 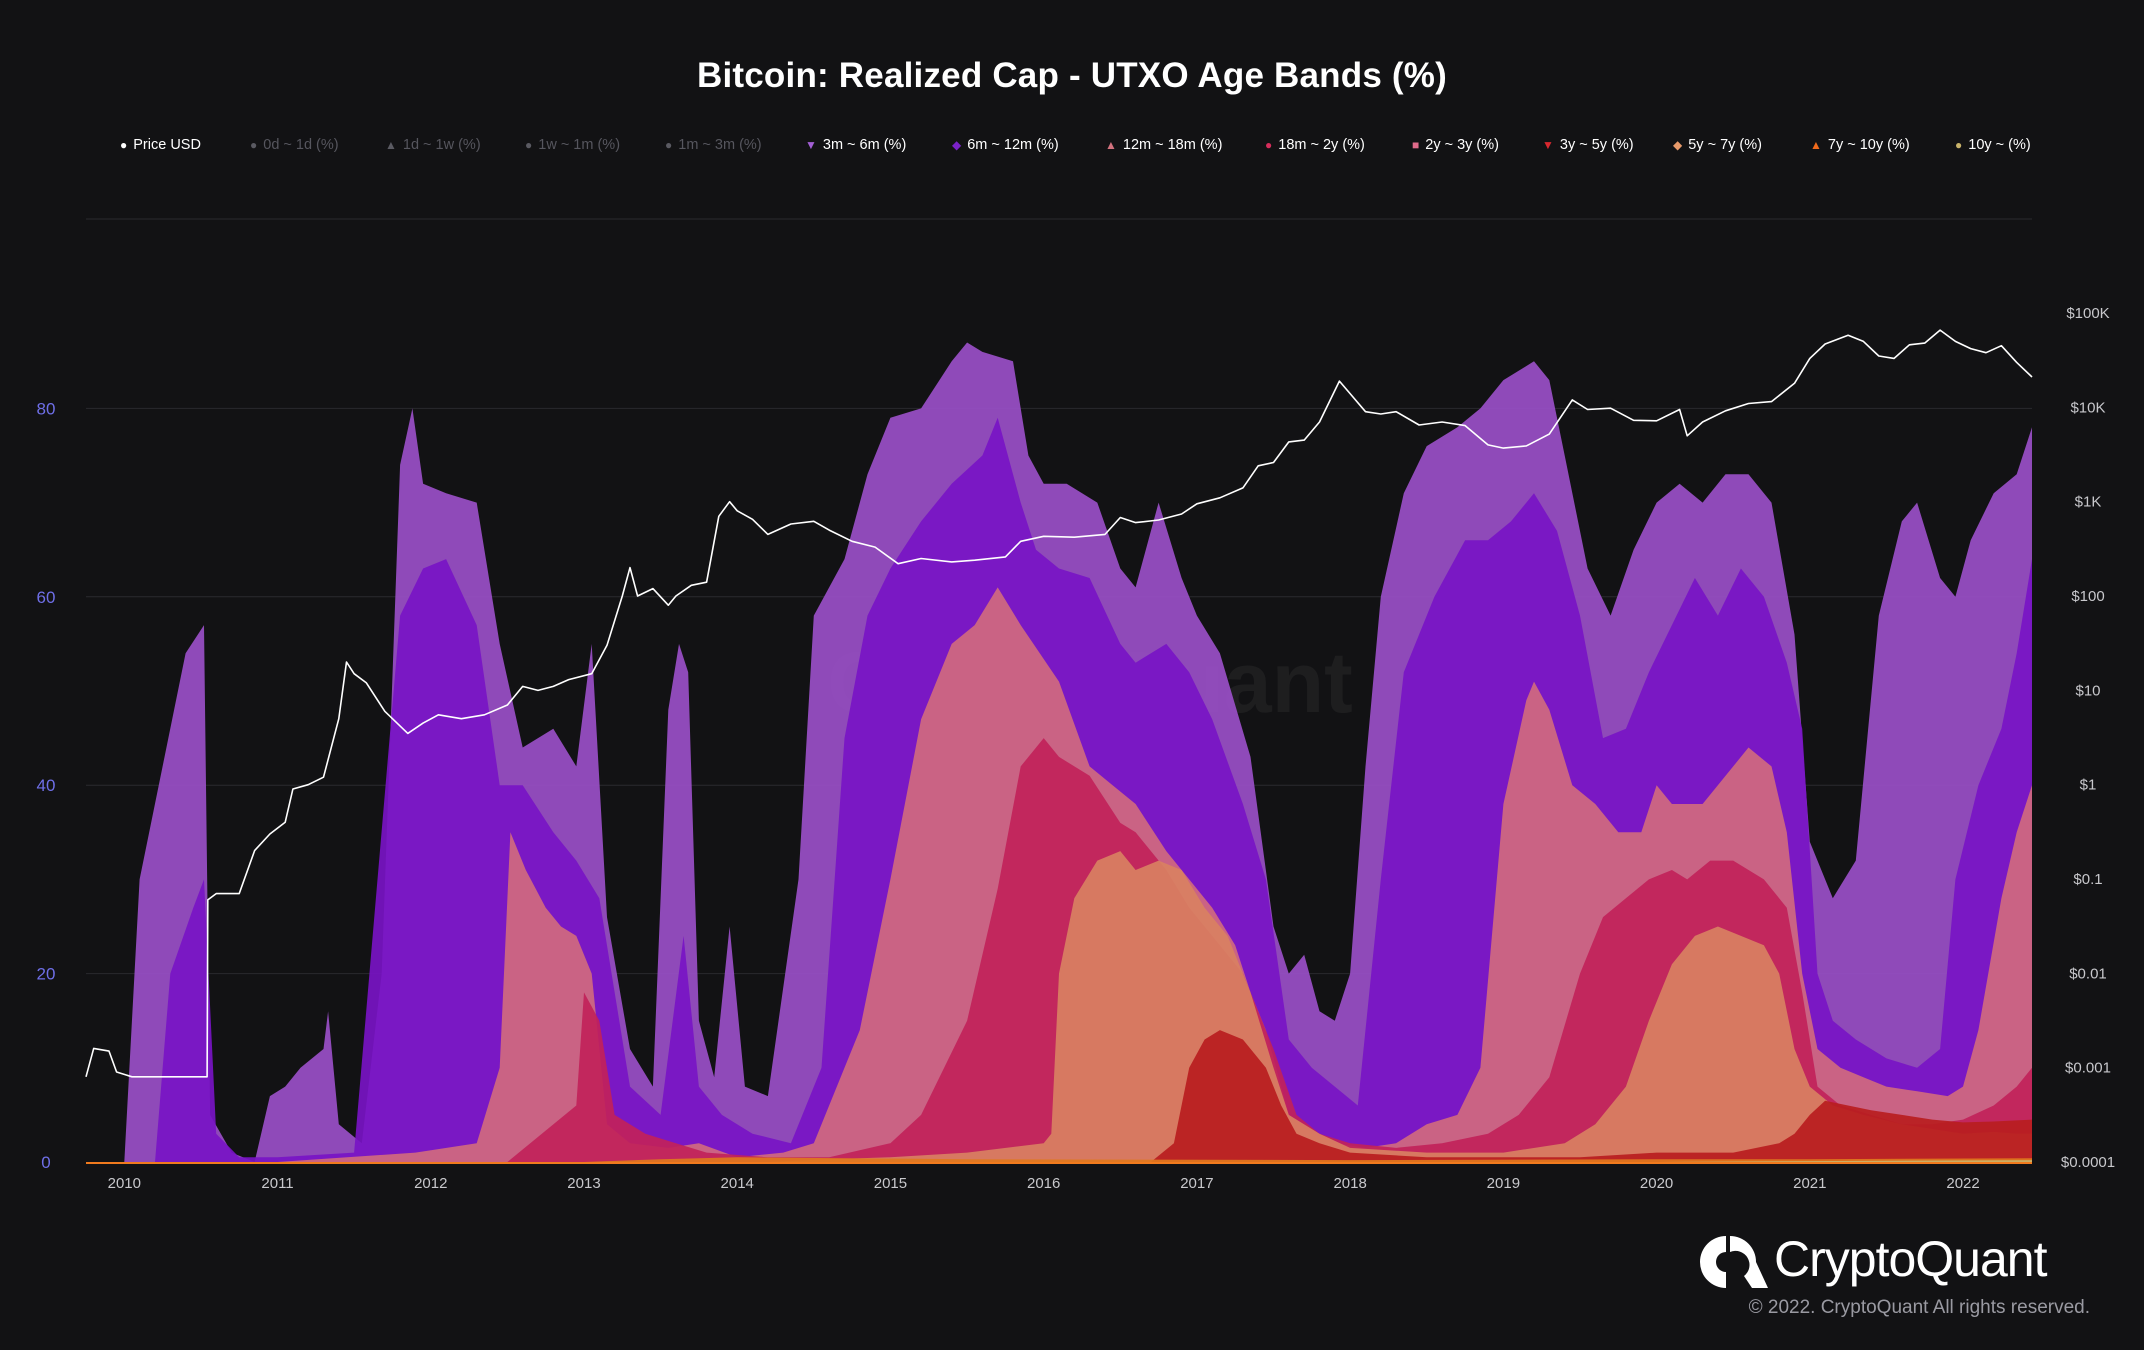 What do you see at coordinates (1013, 145) in the screenshot?
I see `legend-label: 6m ~ 12m (%)` at bounding box center [1013, 145].